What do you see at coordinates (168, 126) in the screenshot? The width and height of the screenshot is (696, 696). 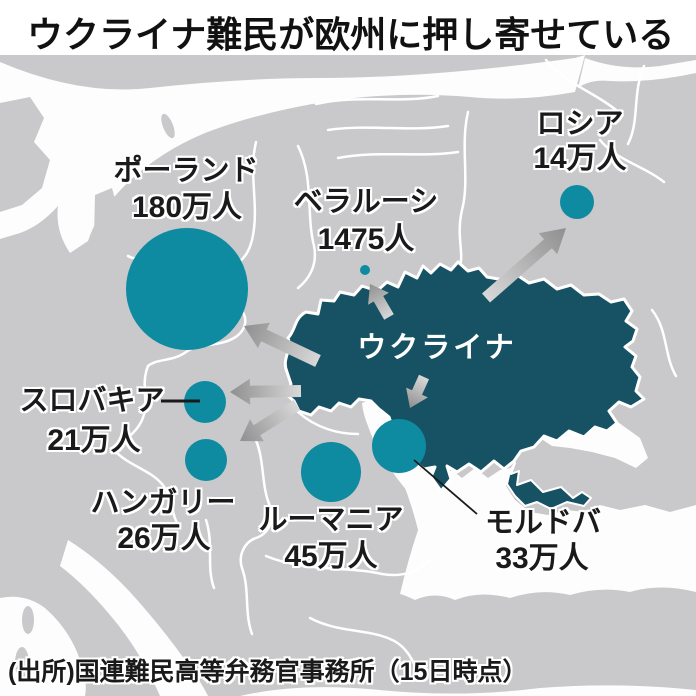 I see `gotland-island` at bounding box center [168, 126].